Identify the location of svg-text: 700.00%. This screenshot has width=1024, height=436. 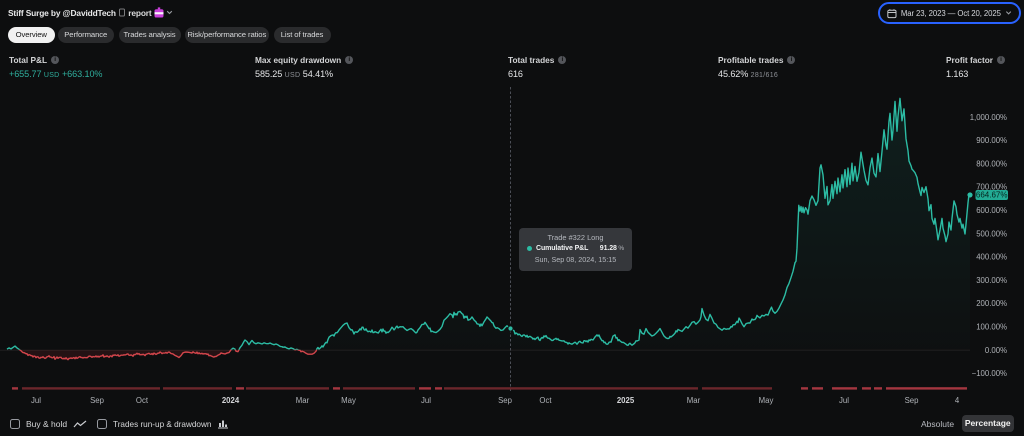
(991, 187).